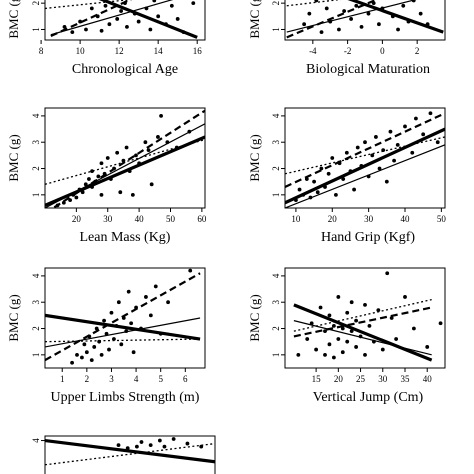 The height and width of the screenshot is (474, 474). Describe the element at coordinates (348, 51) in the screenshot. I see `x-tick-label: -2` at that location.